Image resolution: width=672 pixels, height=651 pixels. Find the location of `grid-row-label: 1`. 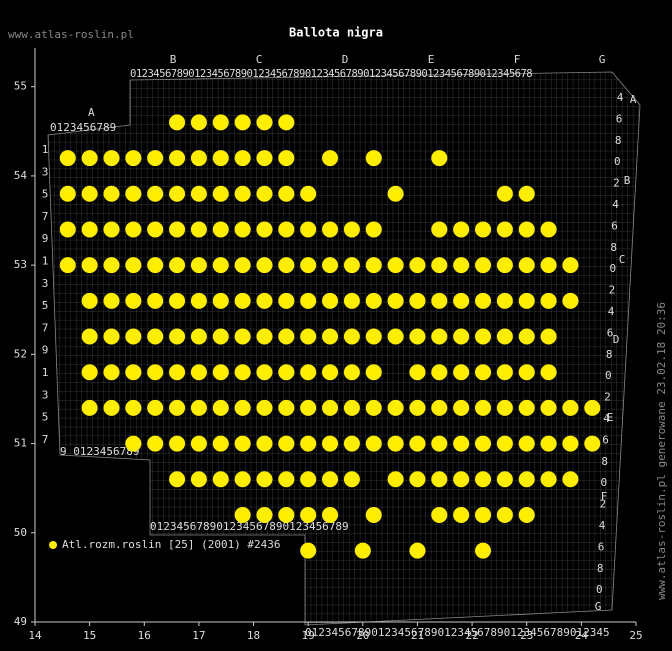

grid-row-label: 1 is located at coordinates (45, 261).